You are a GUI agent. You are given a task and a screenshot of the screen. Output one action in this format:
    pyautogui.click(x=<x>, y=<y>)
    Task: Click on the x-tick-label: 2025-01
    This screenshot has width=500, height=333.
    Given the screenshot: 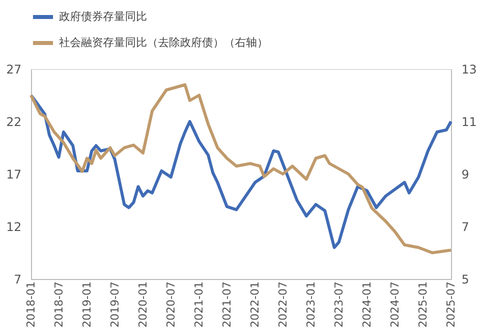 What is the action you would take?
    pyautogui.click(x=423, y=305)
    